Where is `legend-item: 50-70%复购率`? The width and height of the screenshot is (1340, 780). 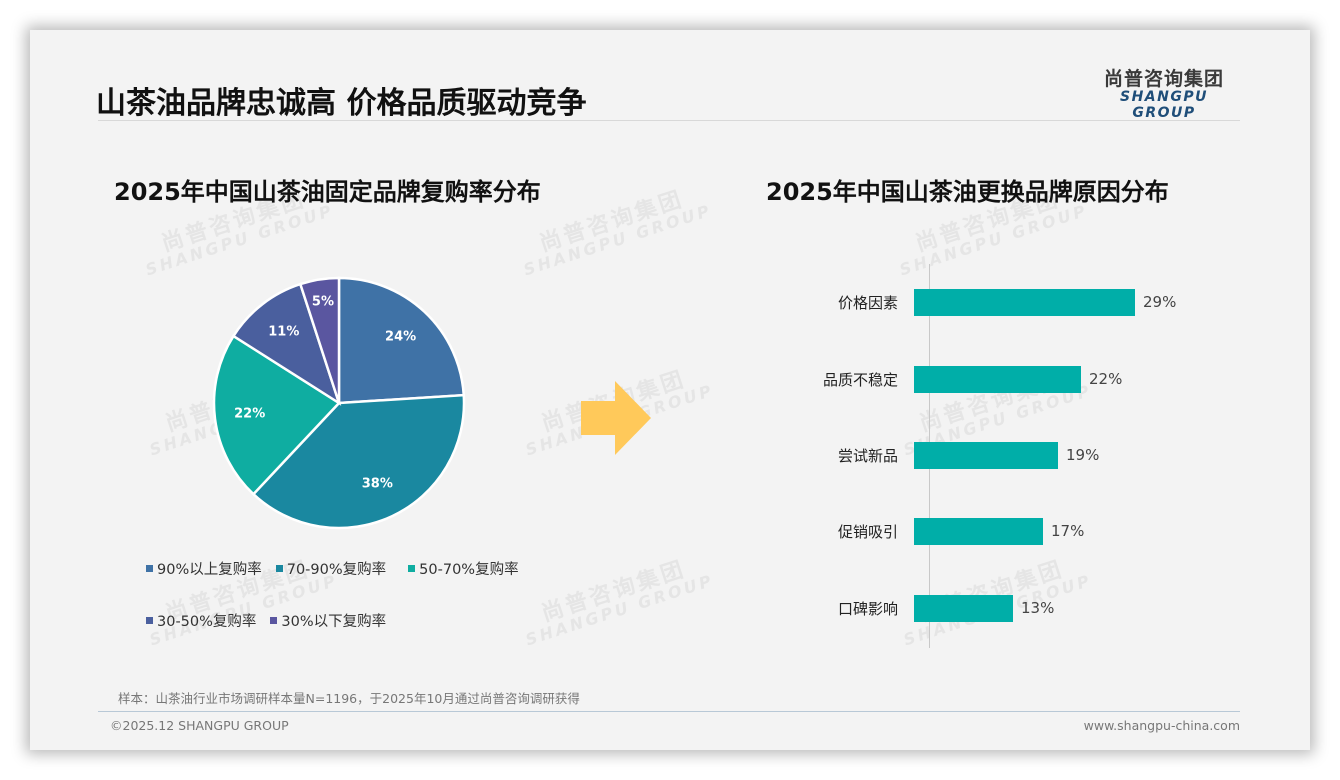
legend-item: 50-70%复购率 is located at coordinates (463, 568).